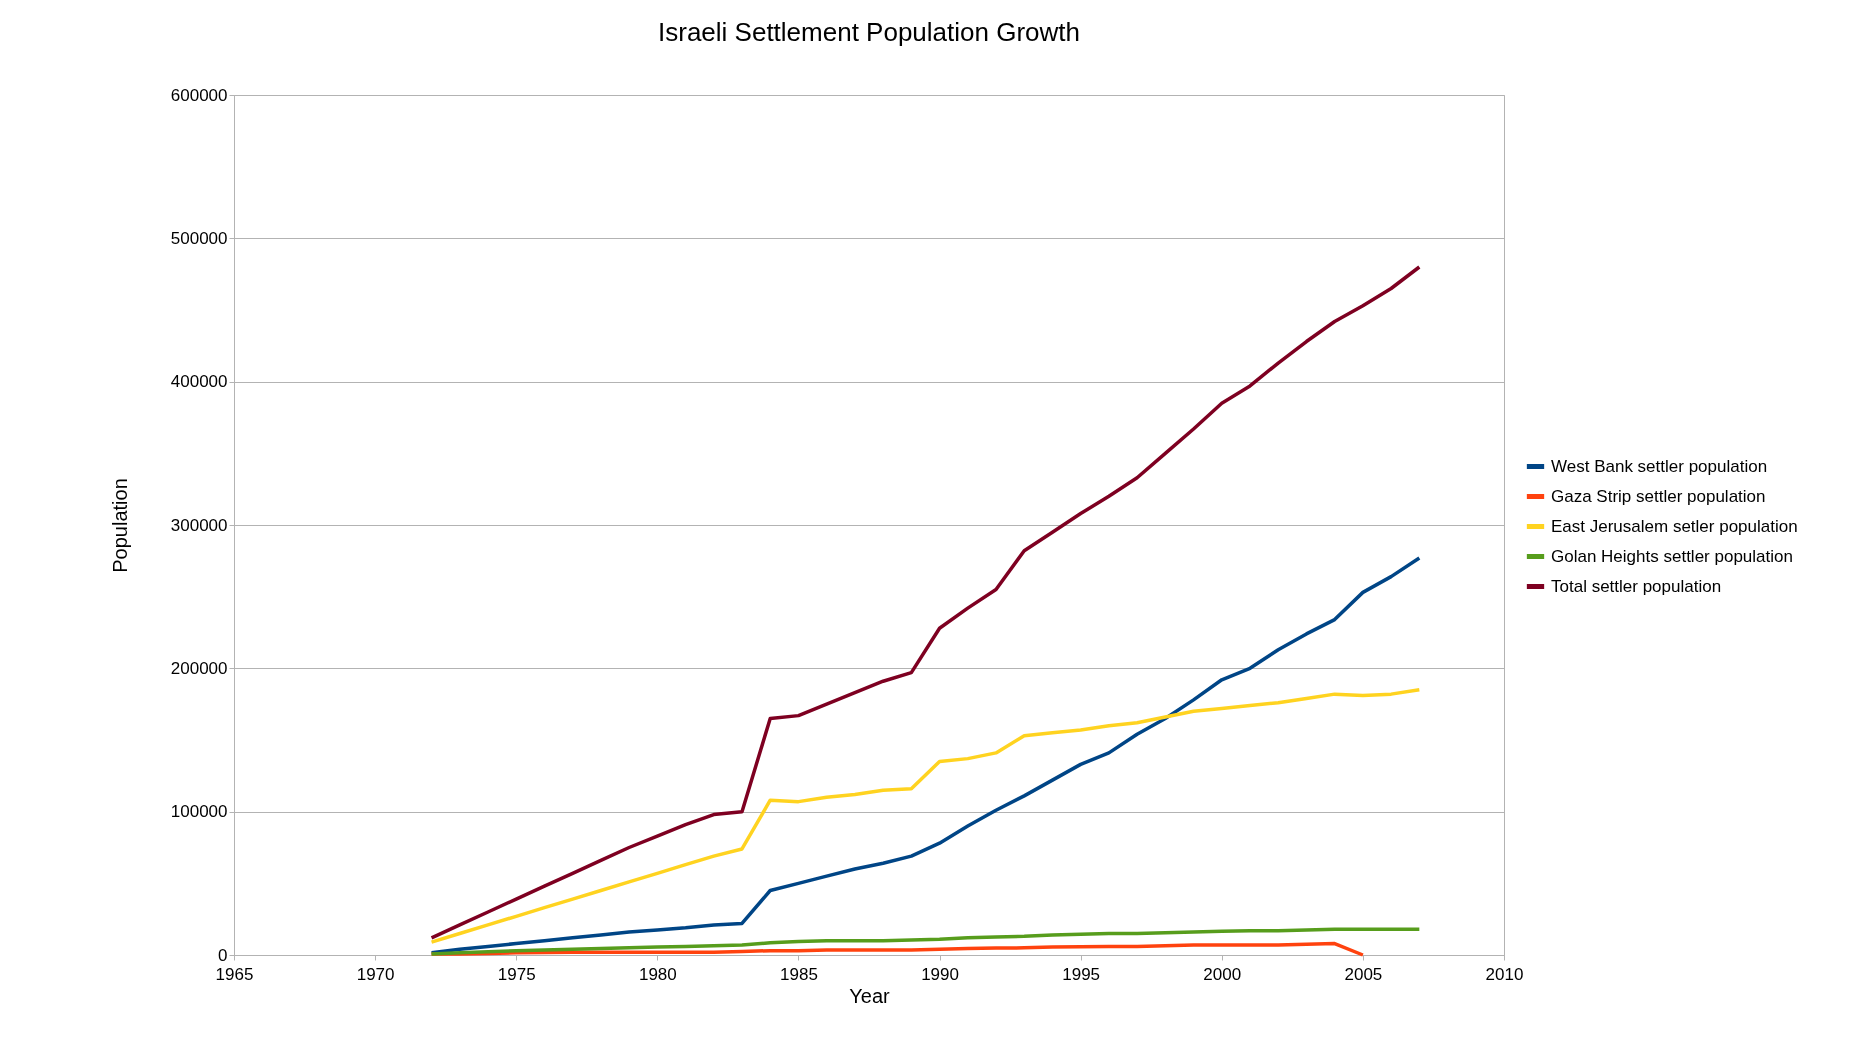 The height and width of the screenshot is (1053, 1849). Describe the element at coordinates (234, 974) in the screenshot. I see `x-tick-label: 1965` at that location.